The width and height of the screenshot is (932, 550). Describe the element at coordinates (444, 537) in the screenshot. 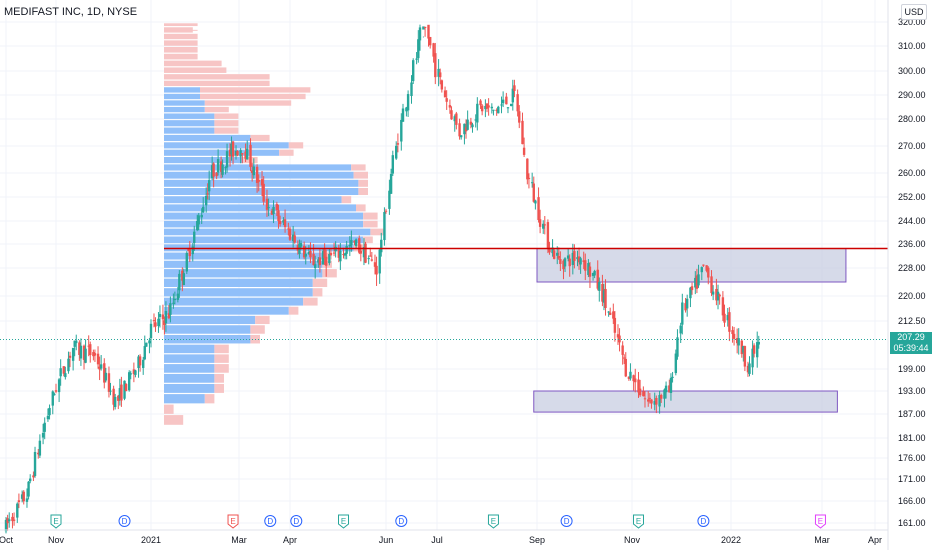

I see `x-axis: Oct Nov 2021 Mar Apr Jun Jul Sep Nov 2022 Mar Apr` at that location.